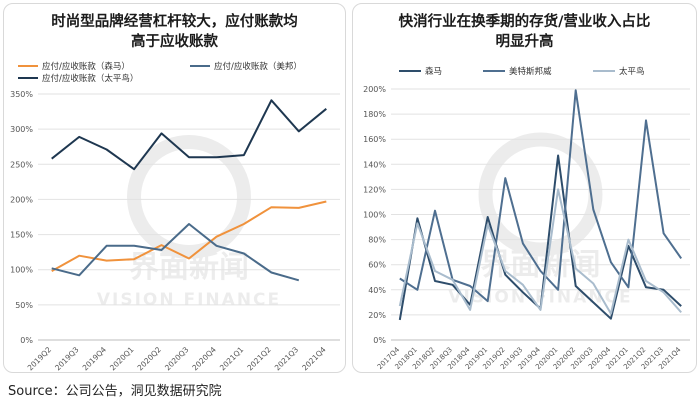  I want to click on legend-label: 应付/应收账款（森马）, so click(86, 66).